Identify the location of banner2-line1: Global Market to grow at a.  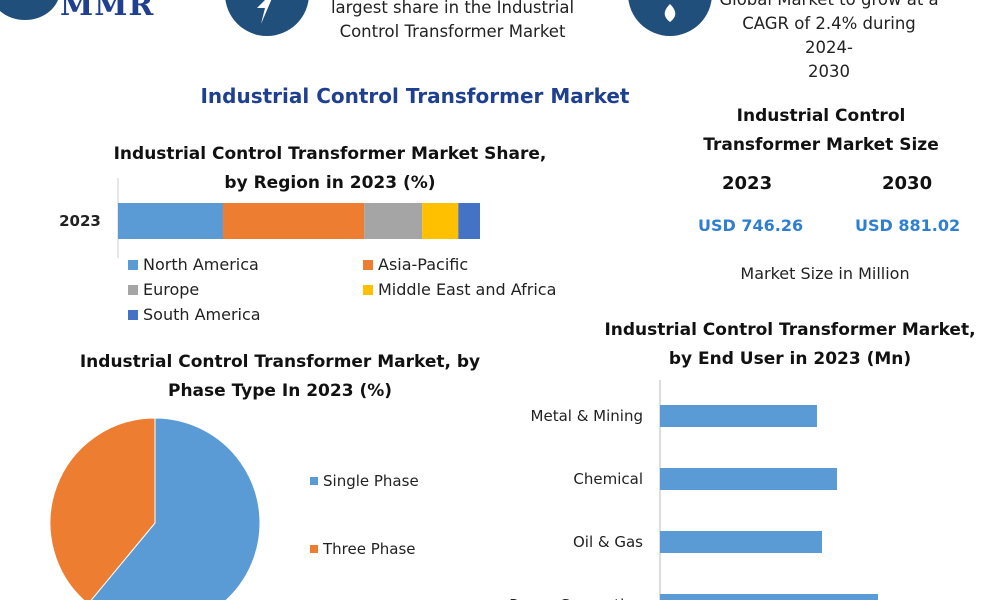
(829, 6).